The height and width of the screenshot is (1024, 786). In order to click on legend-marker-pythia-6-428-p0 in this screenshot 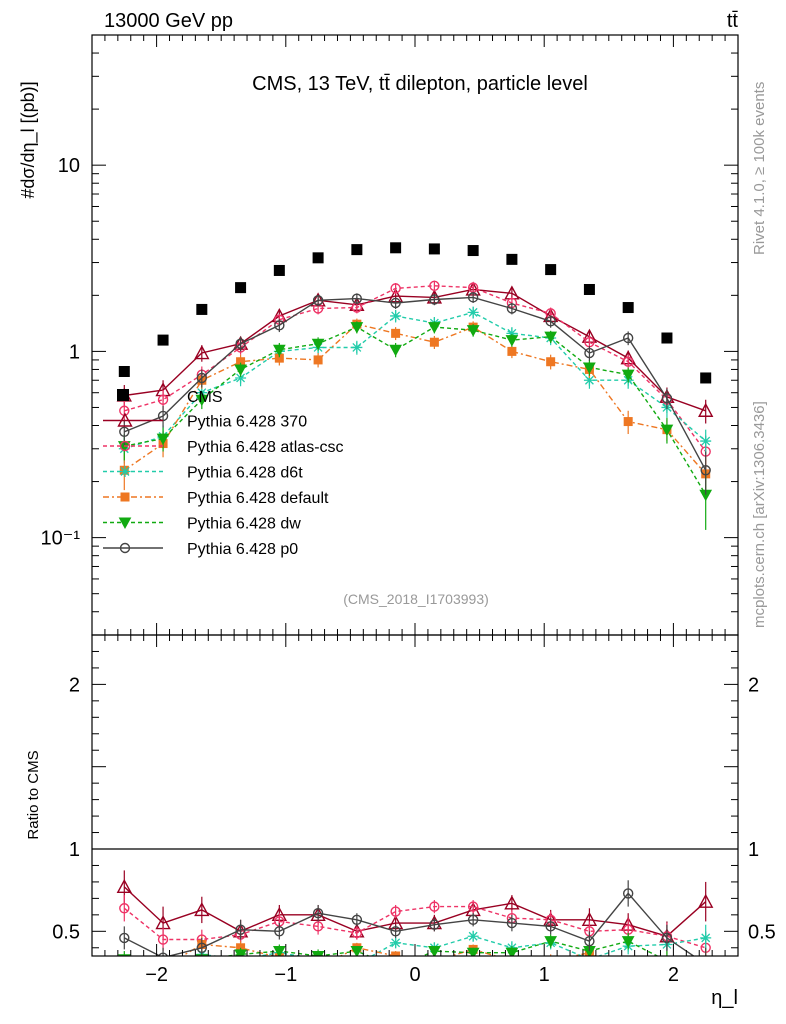, I will do `click(125, 548)`.